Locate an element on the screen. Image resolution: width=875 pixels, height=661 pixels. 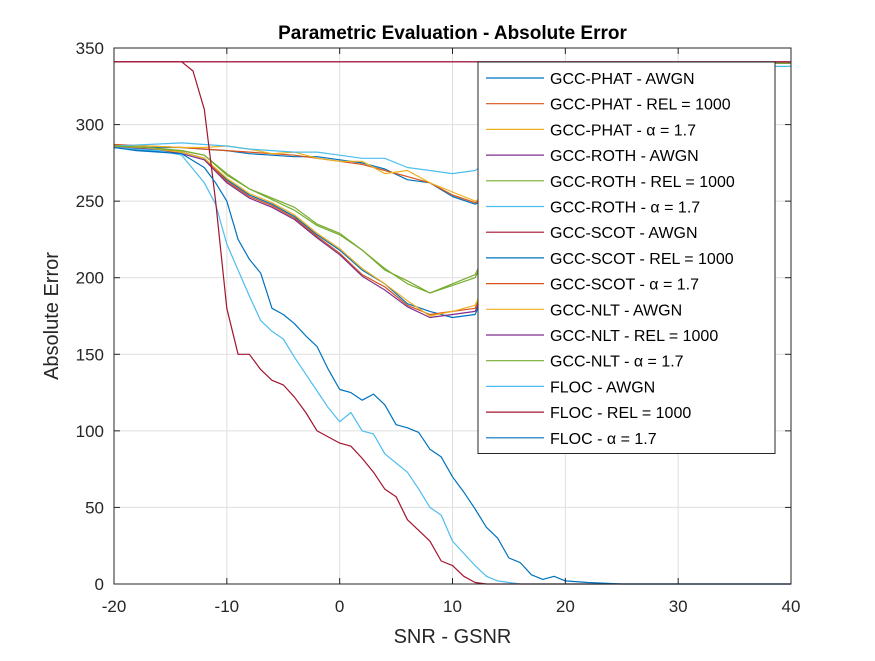
chart-title: Parametric Evaluation - Absolute Error is located at coordinates (452, 33).